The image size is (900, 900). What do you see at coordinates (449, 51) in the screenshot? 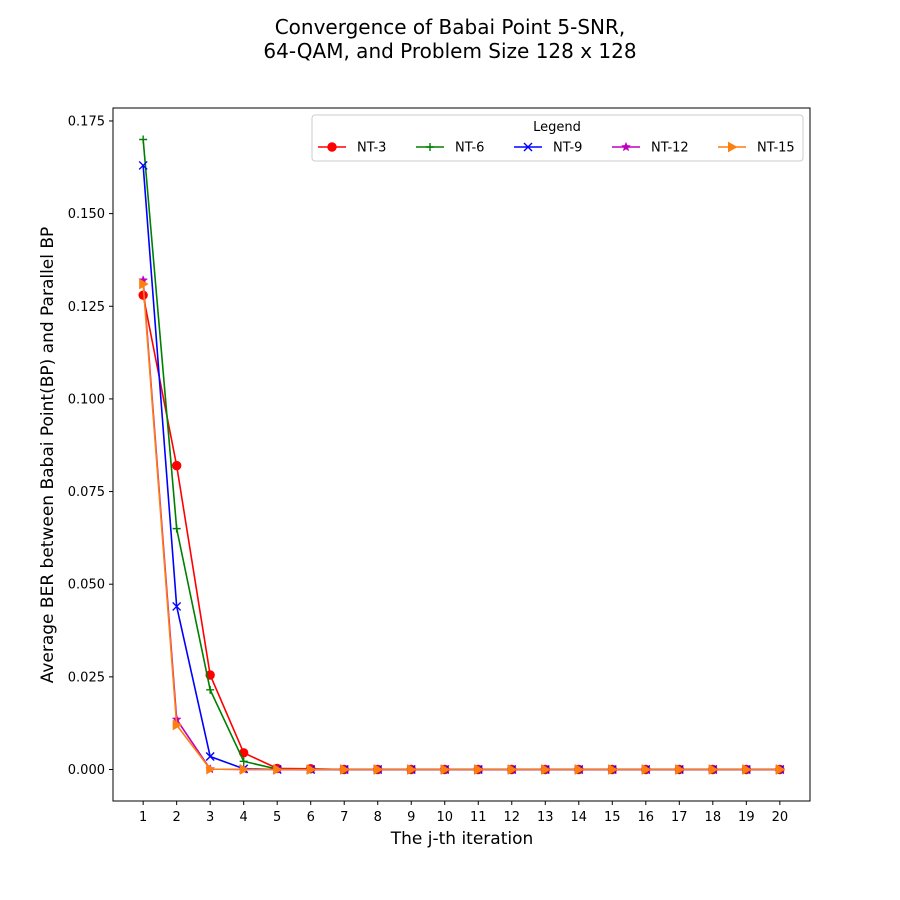
I see `chart-title-line-2: 64-QAM, and Problem Size 128 x 128` at bounding box center [449, 51].